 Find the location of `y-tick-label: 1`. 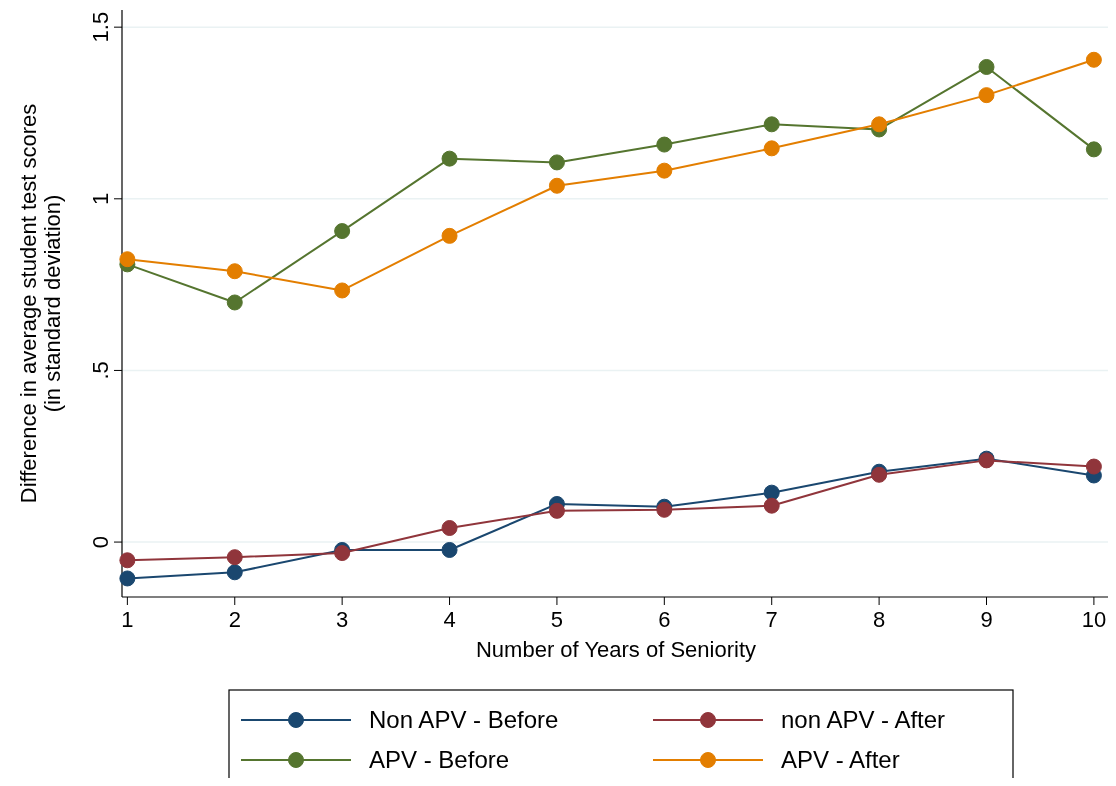

y-tick-label: 1 is located at coordinates (100, 198).